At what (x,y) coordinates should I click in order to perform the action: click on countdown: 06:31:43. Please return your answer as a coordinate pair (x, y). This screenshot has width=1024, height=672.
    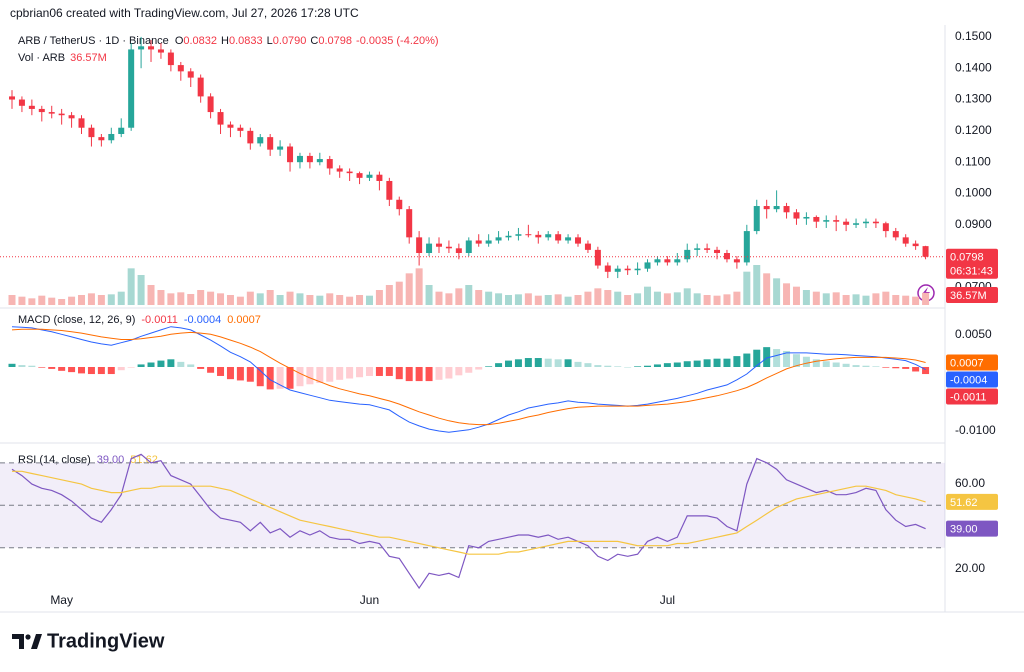
    Looking at the image, I should click on (971, 272).